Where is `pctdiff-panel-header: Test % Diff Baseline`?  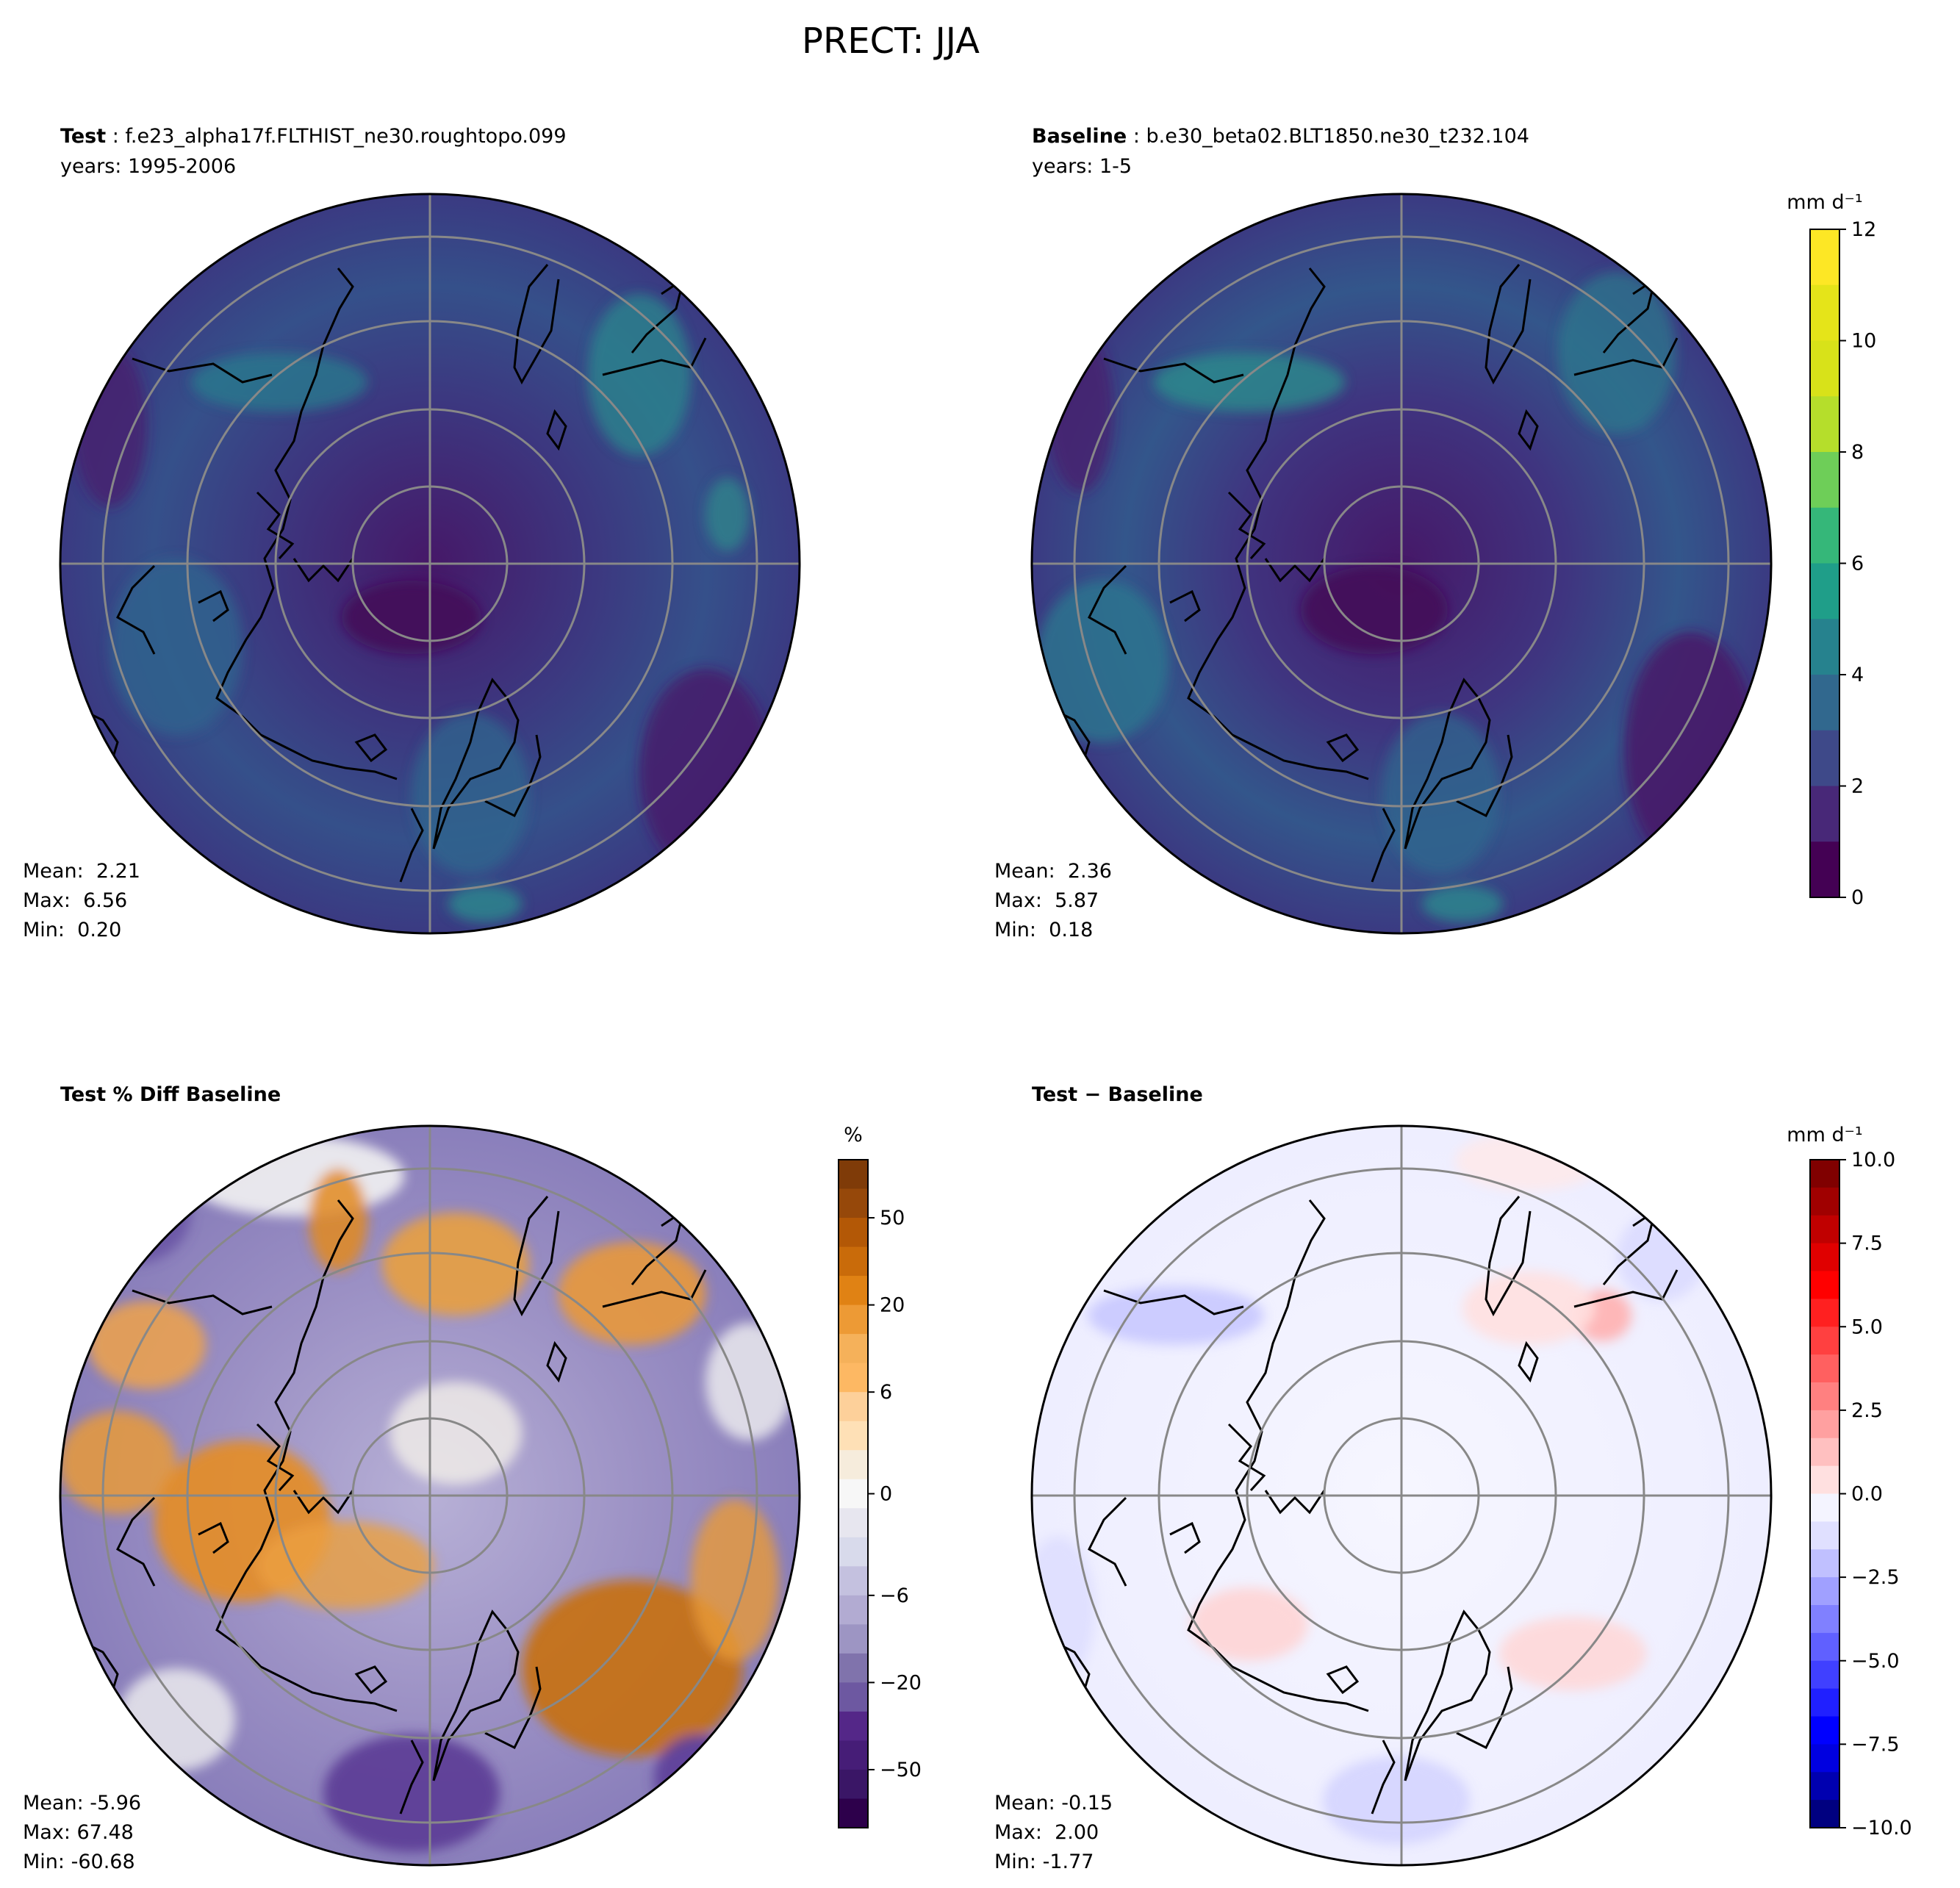 pctdiff-panel-header: Test % Diff Baseline is located at coordinates (170, 1094).